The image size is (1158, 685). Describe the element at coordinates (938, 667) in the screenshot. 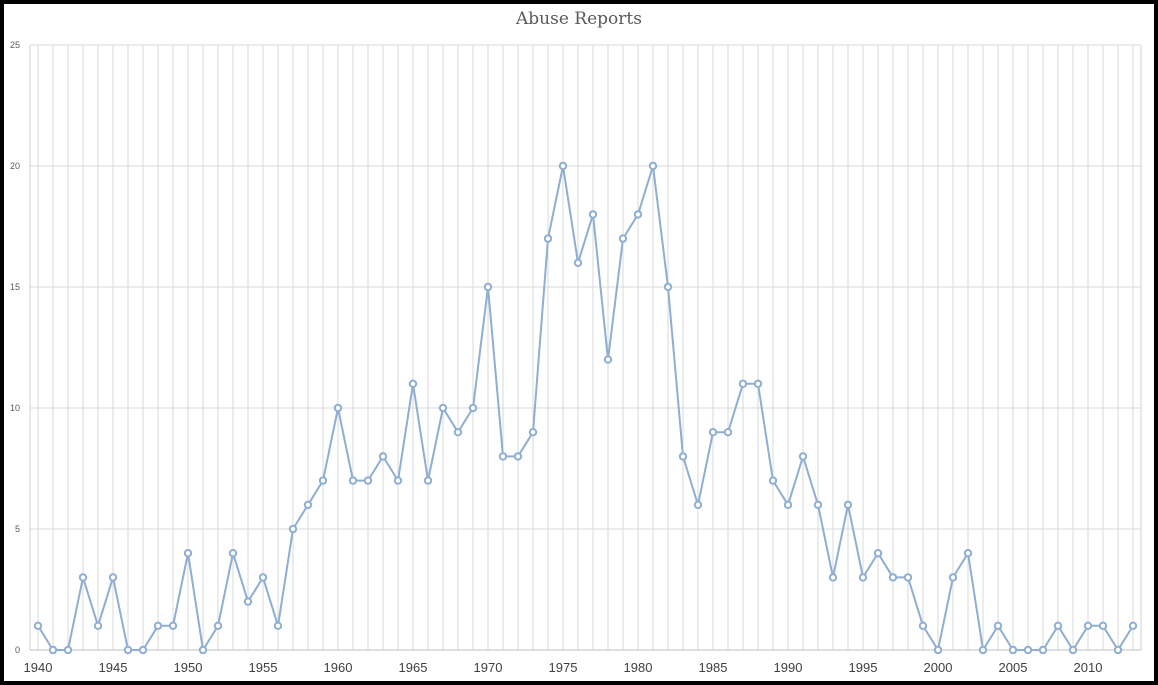

I see `x-tick-label: 2000` at that location.